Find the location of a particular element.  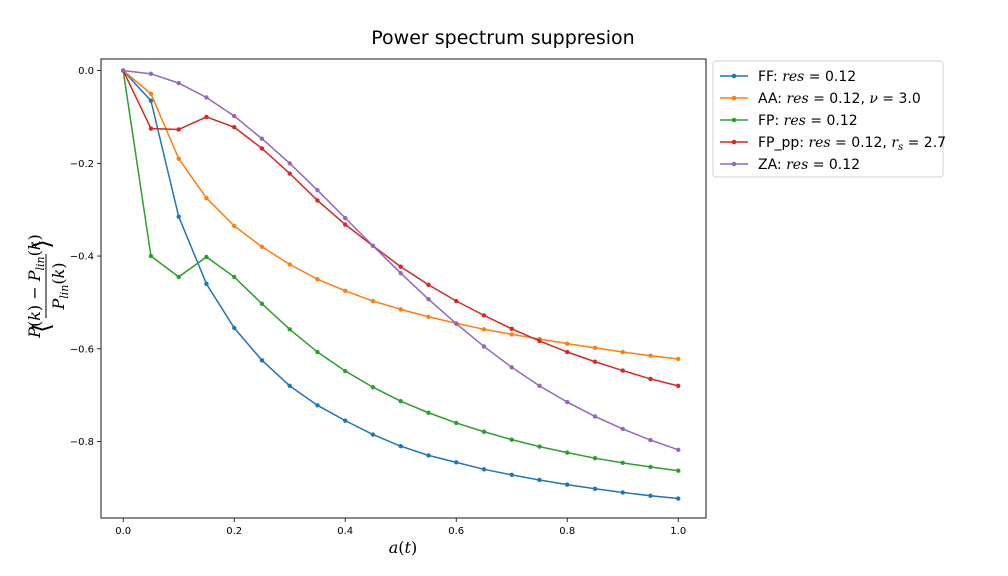

svg-text: P(k) − Plin(k) is located at coordinates (36, 286).